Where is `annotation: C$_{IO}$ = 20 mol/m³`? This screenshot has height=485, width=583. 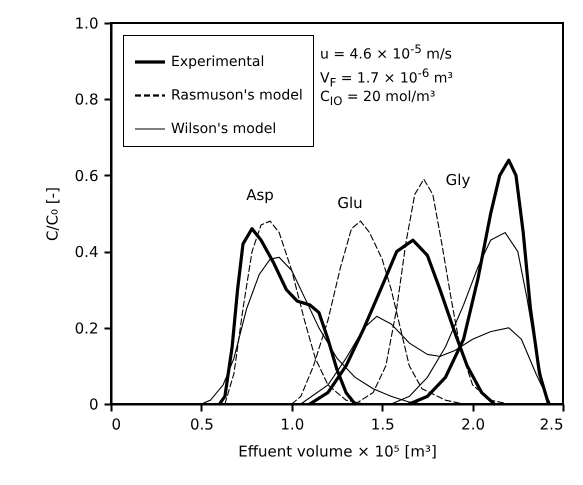
annotation: C$_{IO}$ = 20 mol/m³ is located at coordinates (378, 99).